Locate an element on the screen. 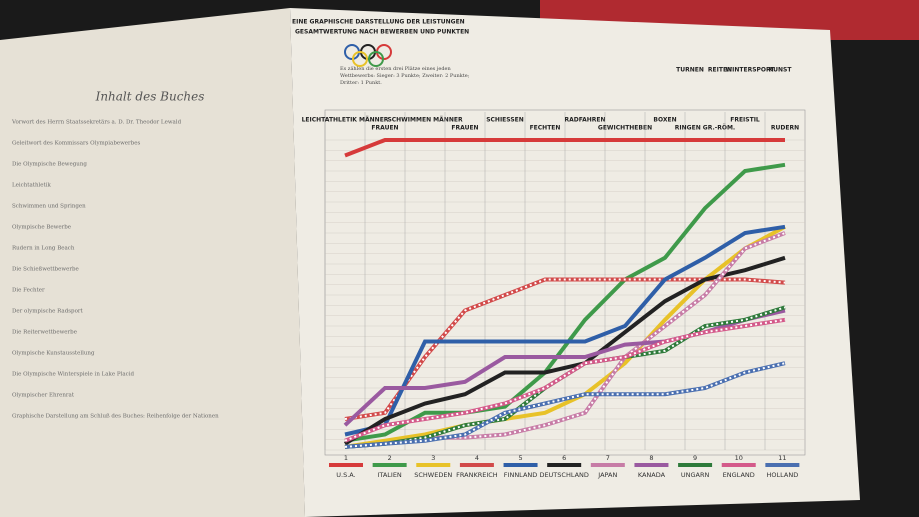  legend-rank: 2 is located at coordinates (390, 458).